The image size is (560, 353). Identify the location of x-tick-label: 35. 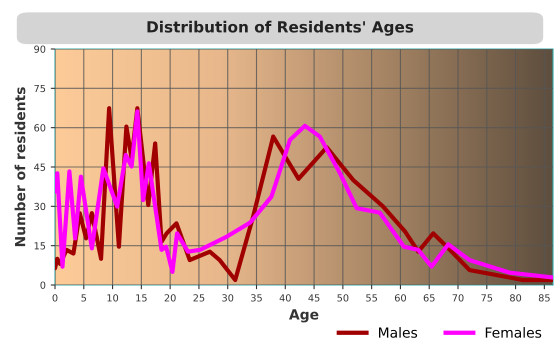
(256, 298).